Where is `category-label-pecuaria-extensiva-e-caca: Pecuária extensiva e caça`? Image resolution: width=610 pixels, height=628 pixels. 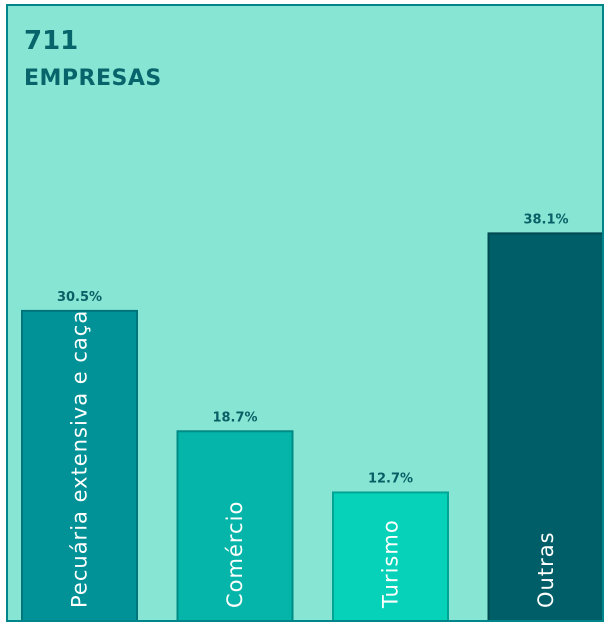
category-label-pecuaria-extensiva-e-caca: Pecuária extensiva e caça is located at coordinates (80, 459).